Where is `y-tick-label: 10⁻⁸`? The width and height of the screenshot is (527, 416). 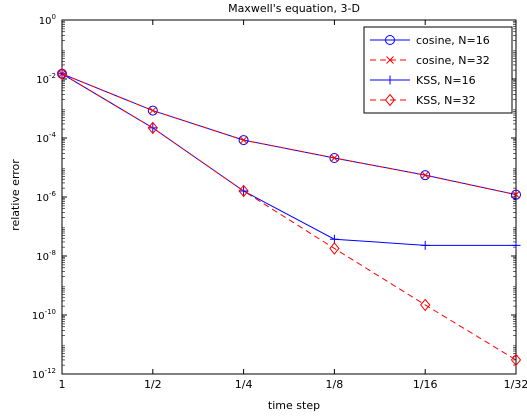 y-tick-label: 10⁻⁸ is located at coordinates (46, 256).